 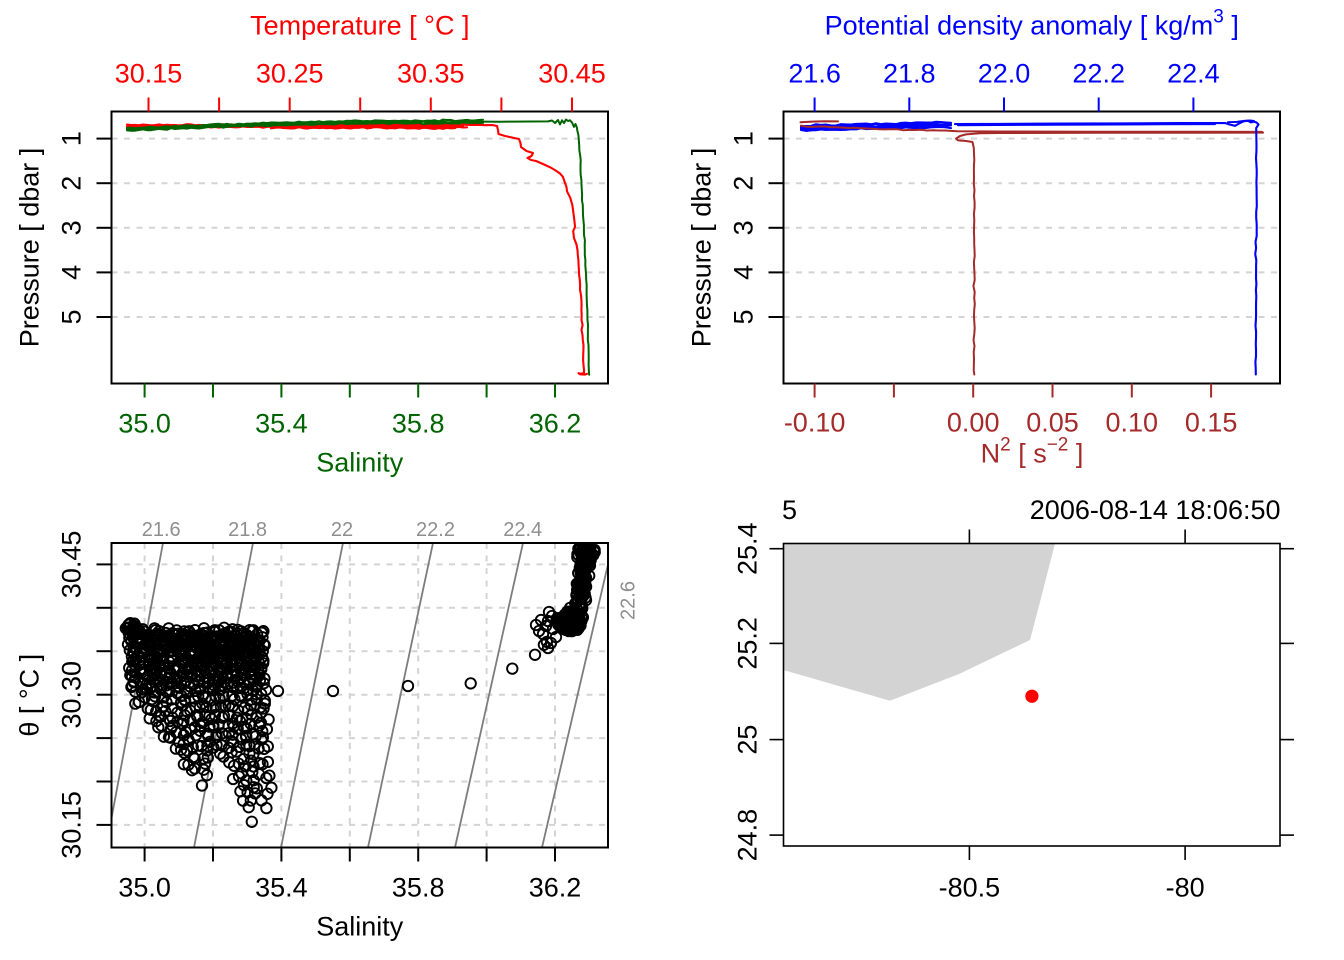 I want to click on svg-text: 30.30, so click(x=72, y=695).